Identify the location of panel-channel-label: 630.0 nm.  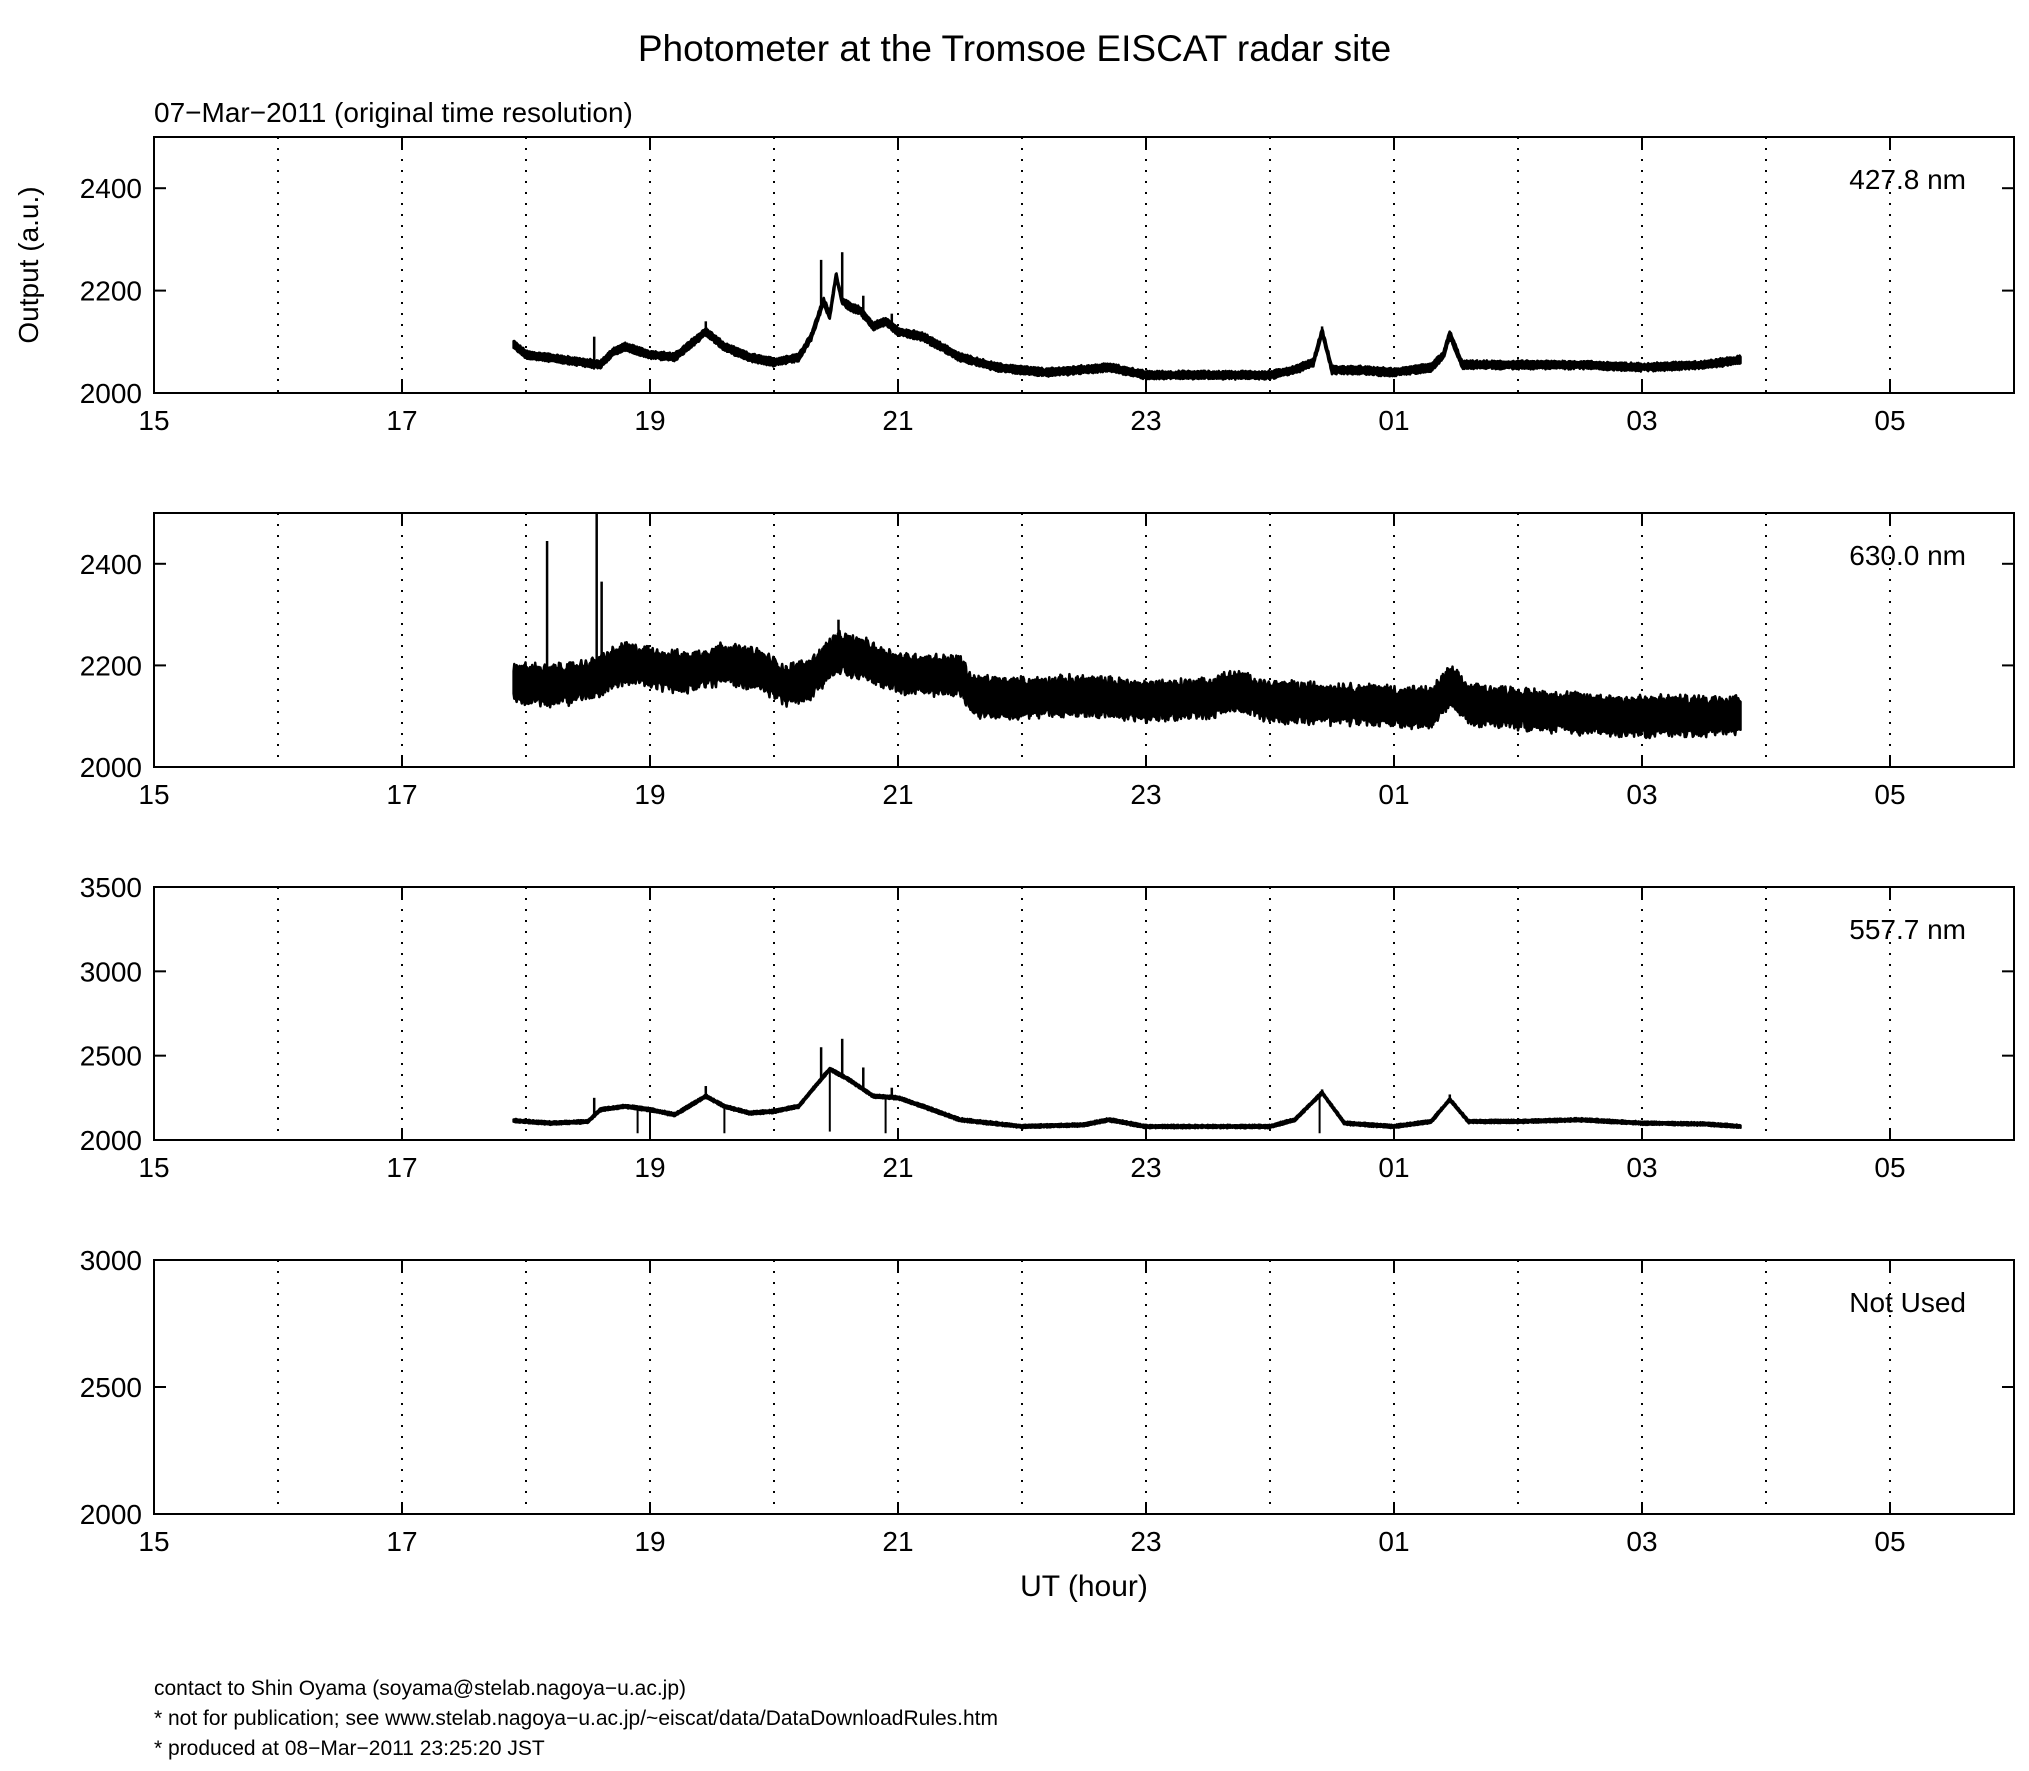
(1907, 555).